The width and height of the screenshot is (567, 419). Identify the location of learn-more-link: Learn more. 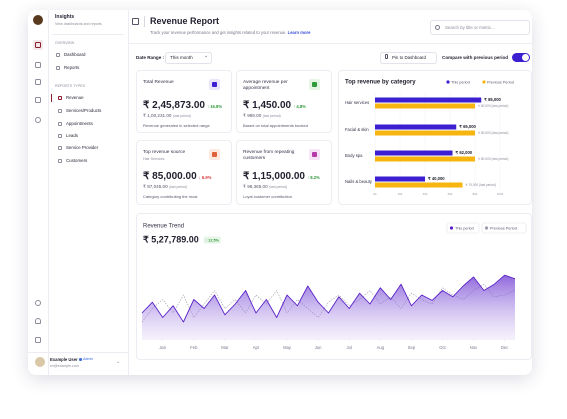
(299, 32).